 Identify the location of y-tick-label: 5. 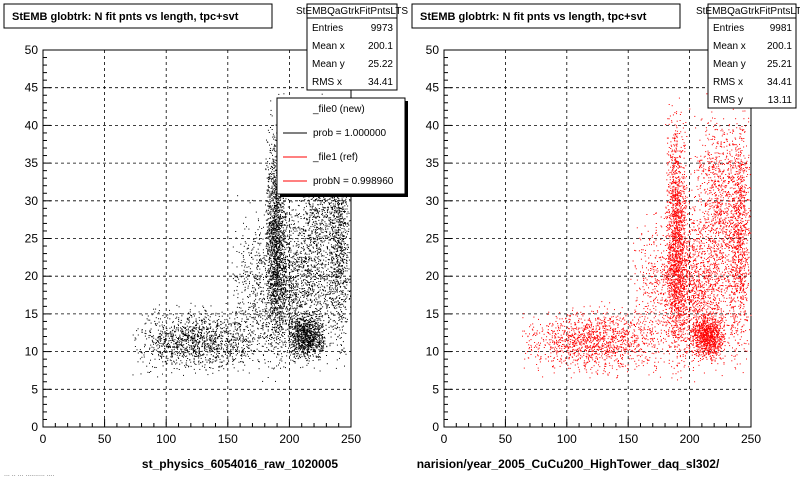
(34, 389).